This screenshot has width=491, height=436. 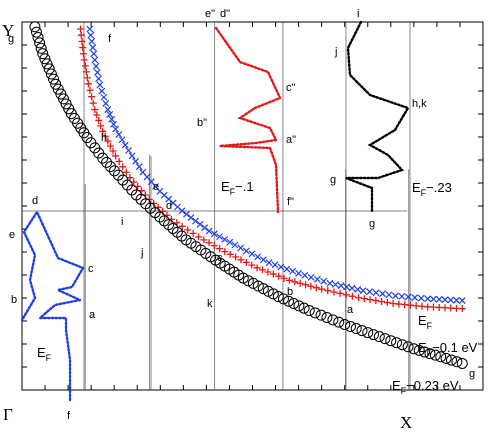 What do you see at coordinates (8, 414) in the screenshot?
I see `gamma-corner-label: Γ` at bounding box center [8, 414].